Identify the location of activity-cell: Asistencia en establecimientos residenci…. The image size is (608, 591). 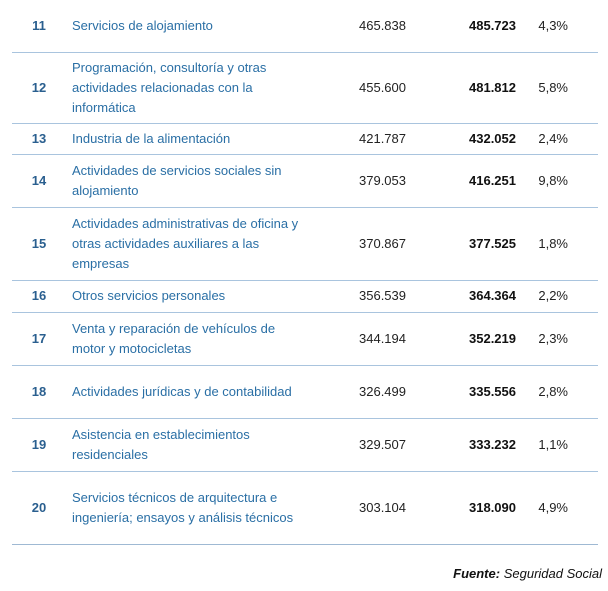
(184, 445).